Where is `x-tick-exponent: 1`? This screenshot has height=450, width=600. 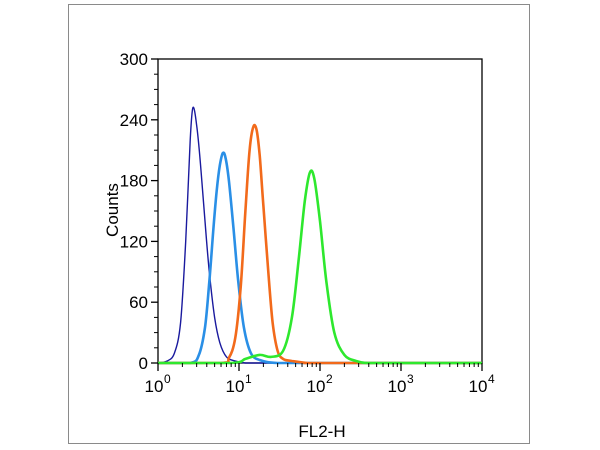 x-tick-exponent: 1 is located at coordinates (248, 379).